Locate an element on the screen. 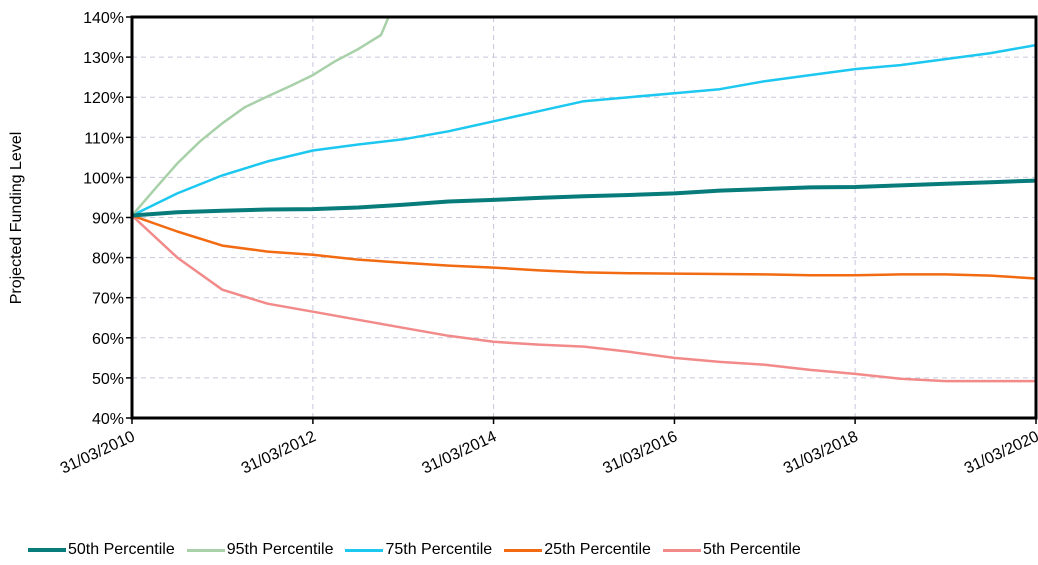 This screenshot has width=1038, height=565. legend-item: 95th Percentile is located at coordinates (260, 550).